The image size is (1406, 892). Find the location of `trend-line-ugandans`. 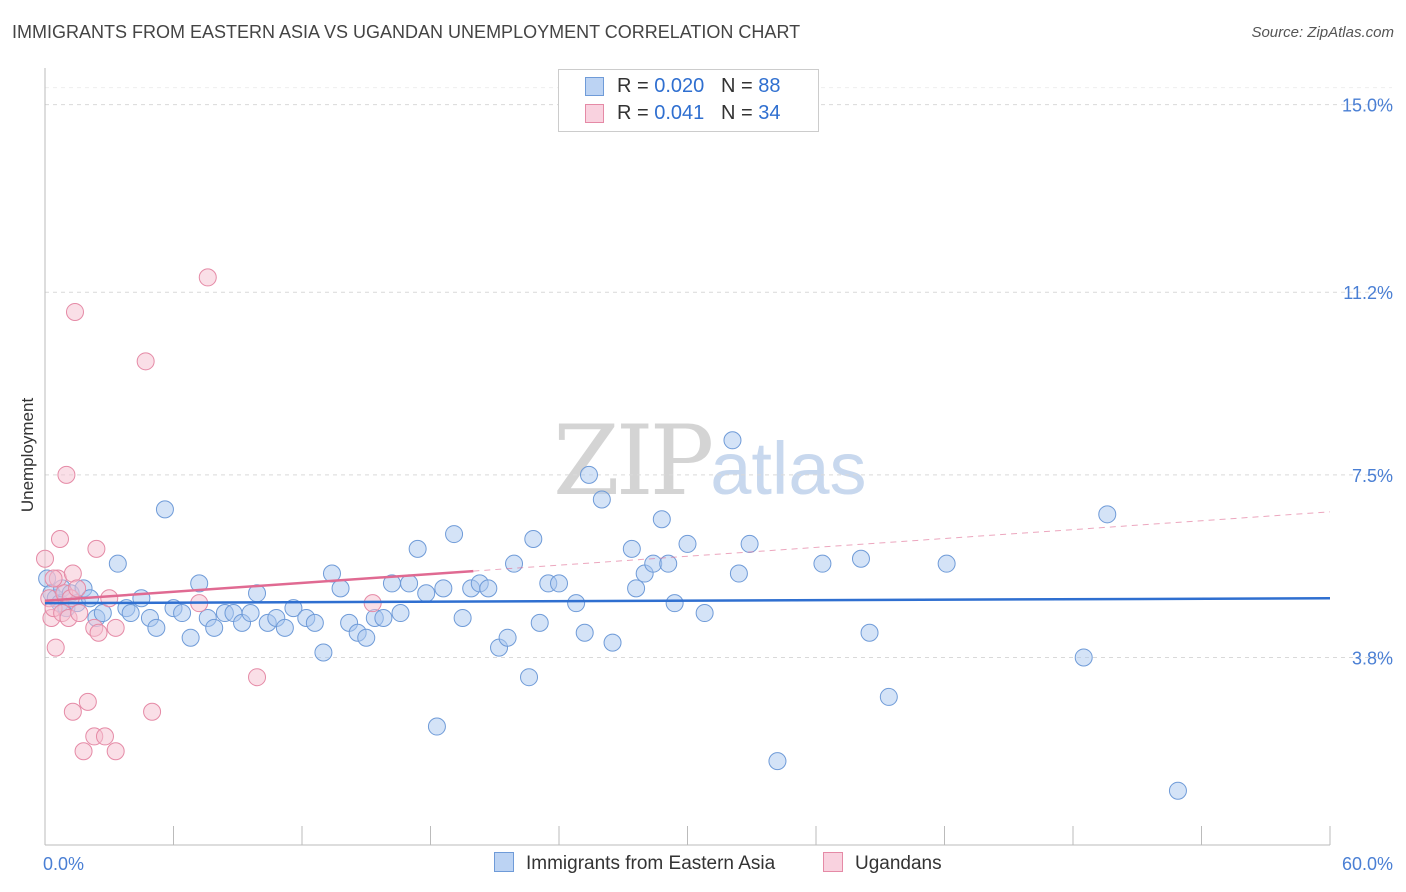

trend-line-ugandans is located at coordinates (259, 585).